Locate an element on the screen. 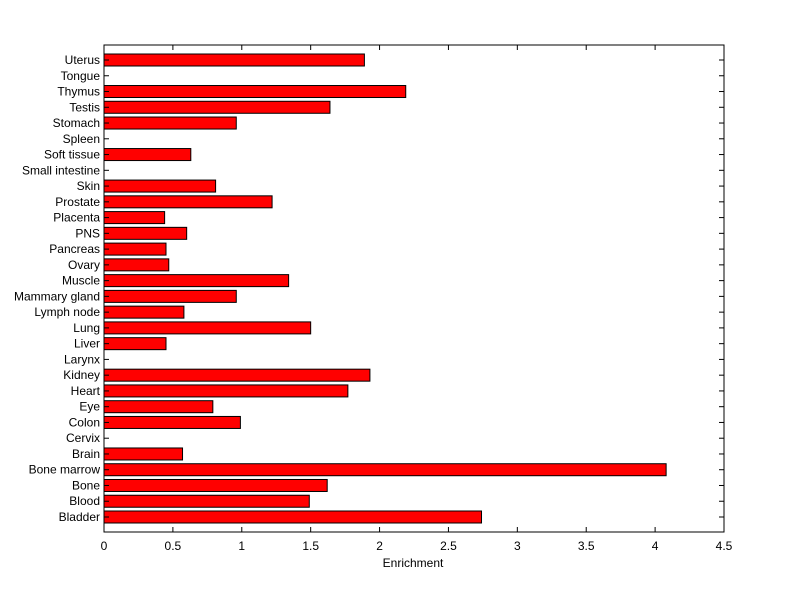  y-tick-label: Placenta is located at coordinates (76, 218).